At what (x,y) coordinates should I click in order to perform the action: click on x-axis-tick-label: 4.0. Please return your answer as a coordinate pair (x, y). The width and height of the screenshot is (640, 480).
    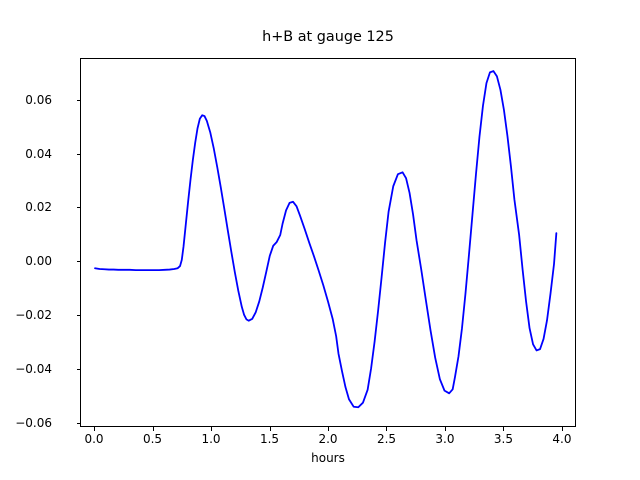
    Looking at the image, I should click on (562, 439).